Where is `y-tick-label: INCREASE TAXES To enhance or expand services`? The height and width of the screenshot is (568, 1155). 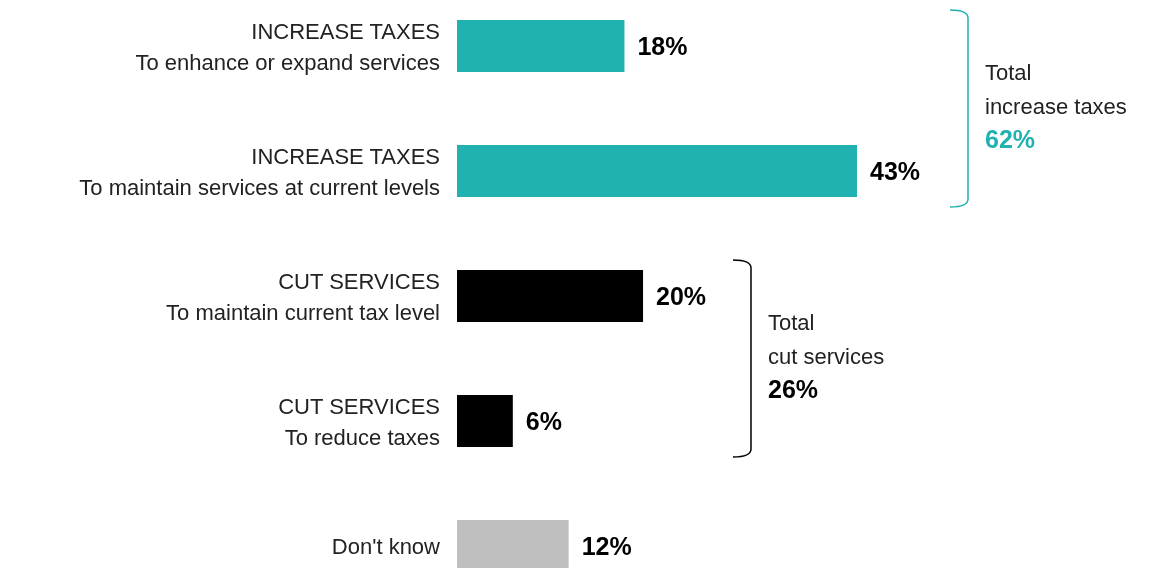 y-tick-label: INCREASE TAXES To enhance or expand services is located at coordinates (287, 46).